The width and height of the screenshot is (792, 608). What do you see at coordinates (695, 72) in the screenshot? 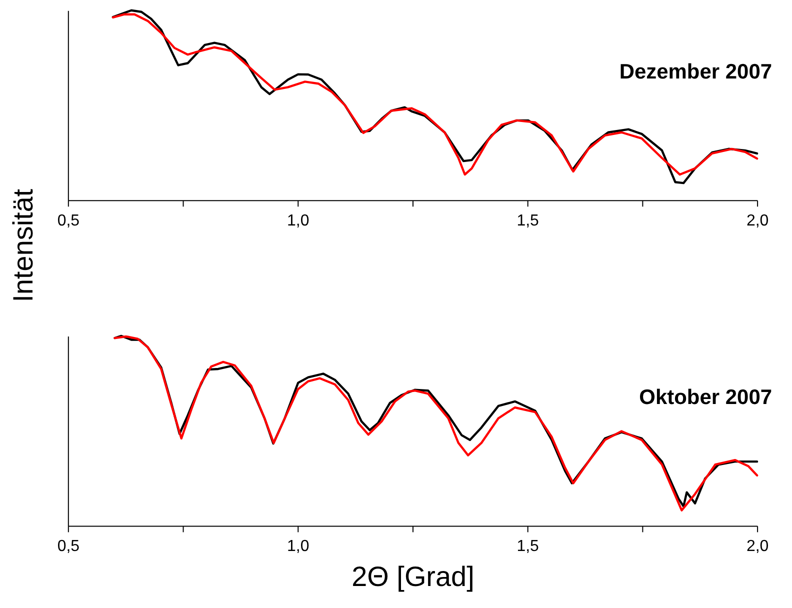
I see `annotation: Dezember 2007` at bounding box center [695, 72].